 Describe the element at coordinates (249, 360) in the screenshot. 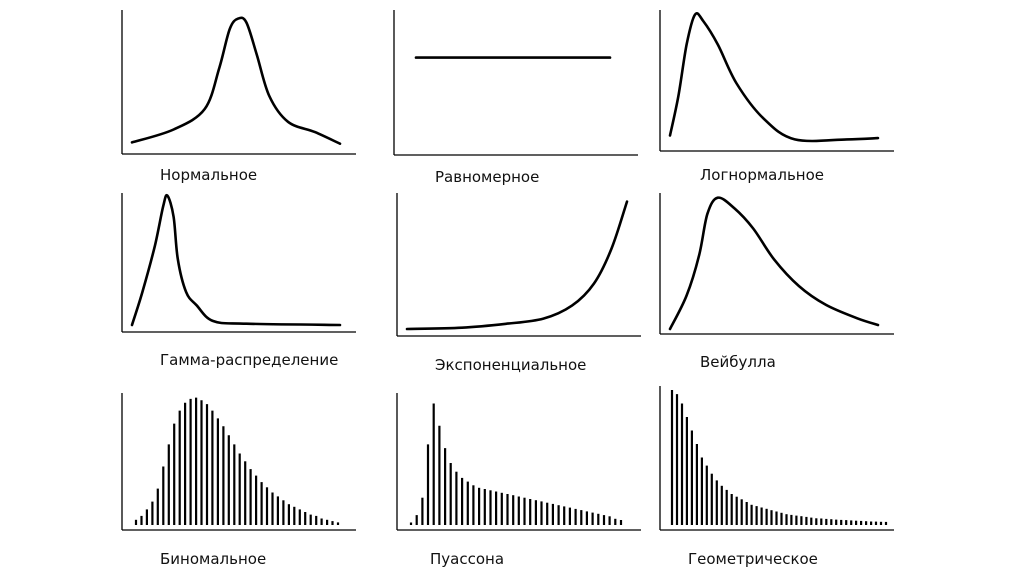

I see `caption-gamma: Гамма-распределение` at that location.